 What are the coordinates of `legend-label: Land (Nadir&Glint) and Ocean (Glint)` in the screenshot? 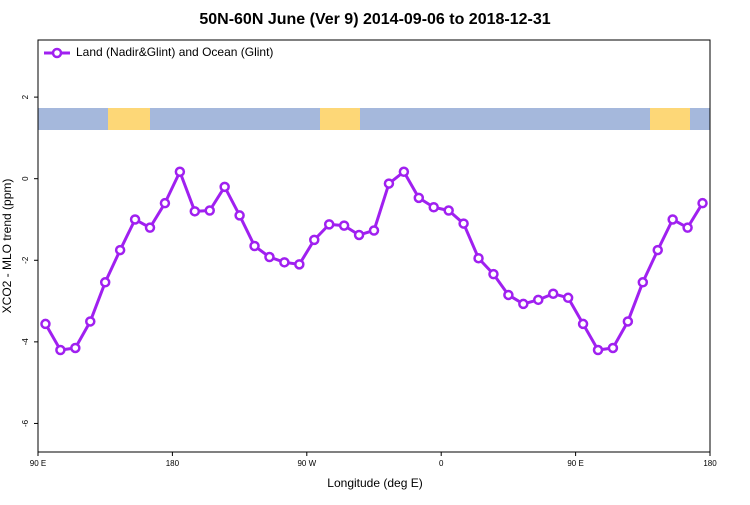 It's located at (174, 52).